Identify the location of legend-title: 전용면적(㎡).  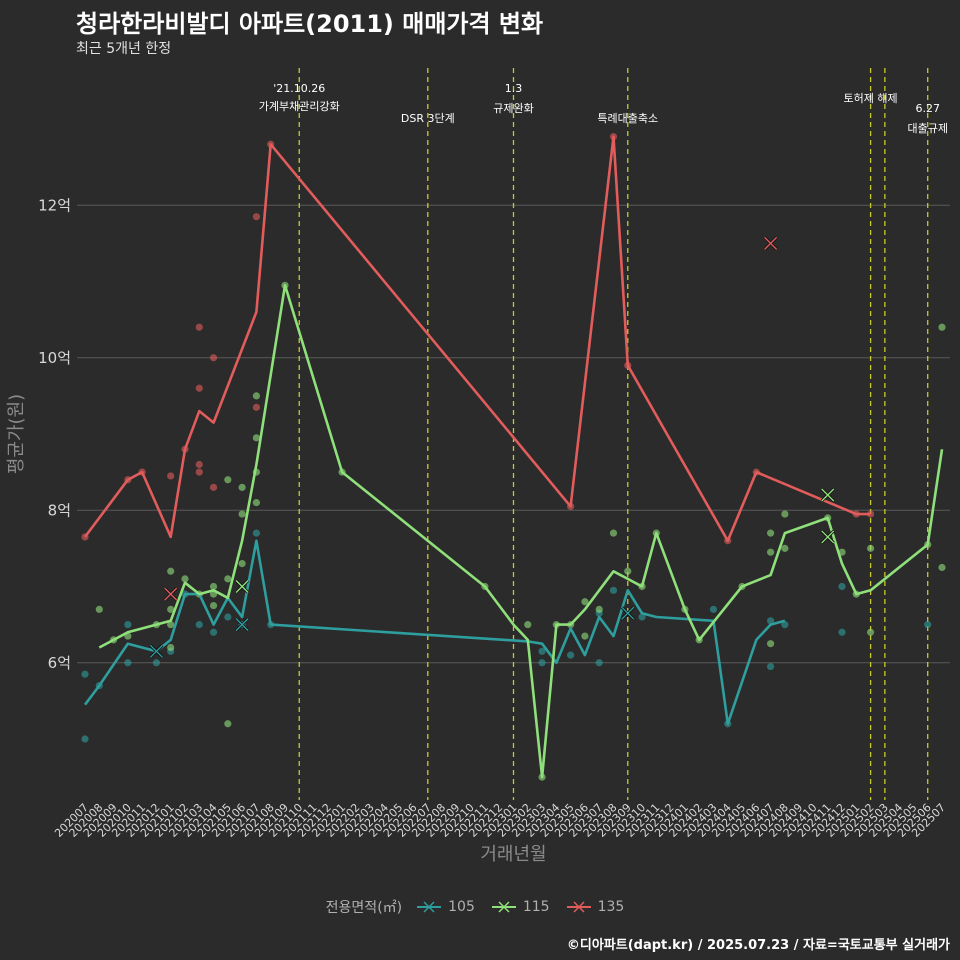
(364, 908).